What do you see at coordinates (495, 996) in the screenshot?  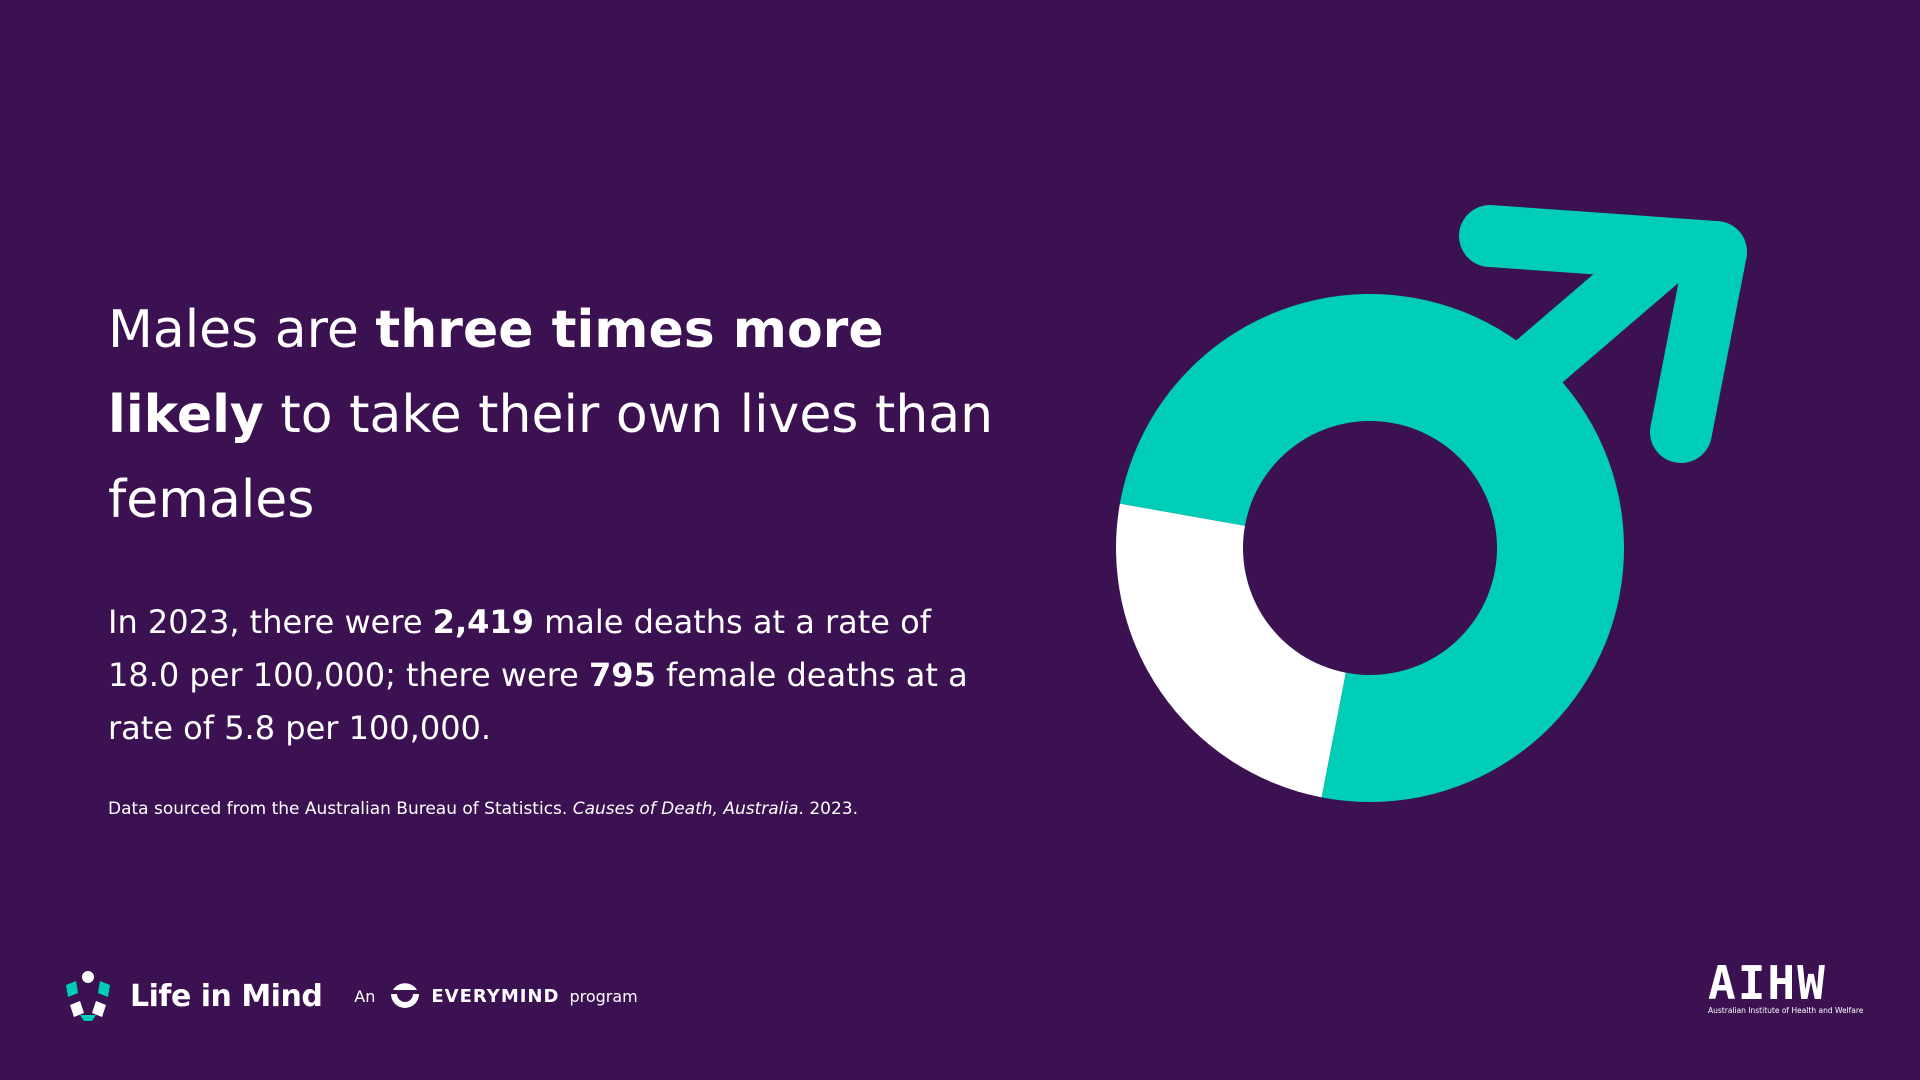 I see `everymind-wordmark: EVERYMIND` at bounding box center [495, 996].